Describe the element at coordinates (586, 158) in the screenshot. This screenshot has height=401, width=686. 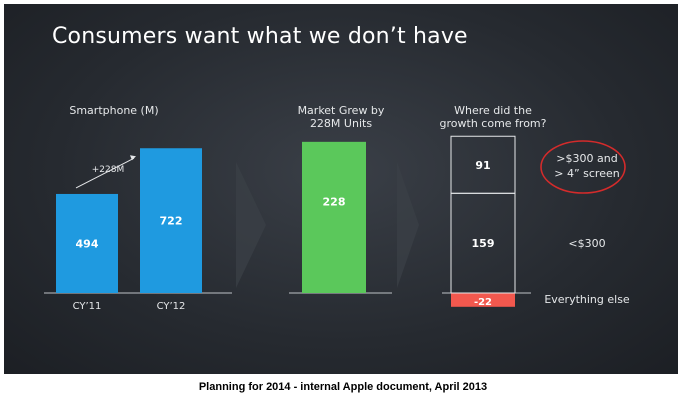
I see `chart3-label-over-300-line: >$300 and` at that location.